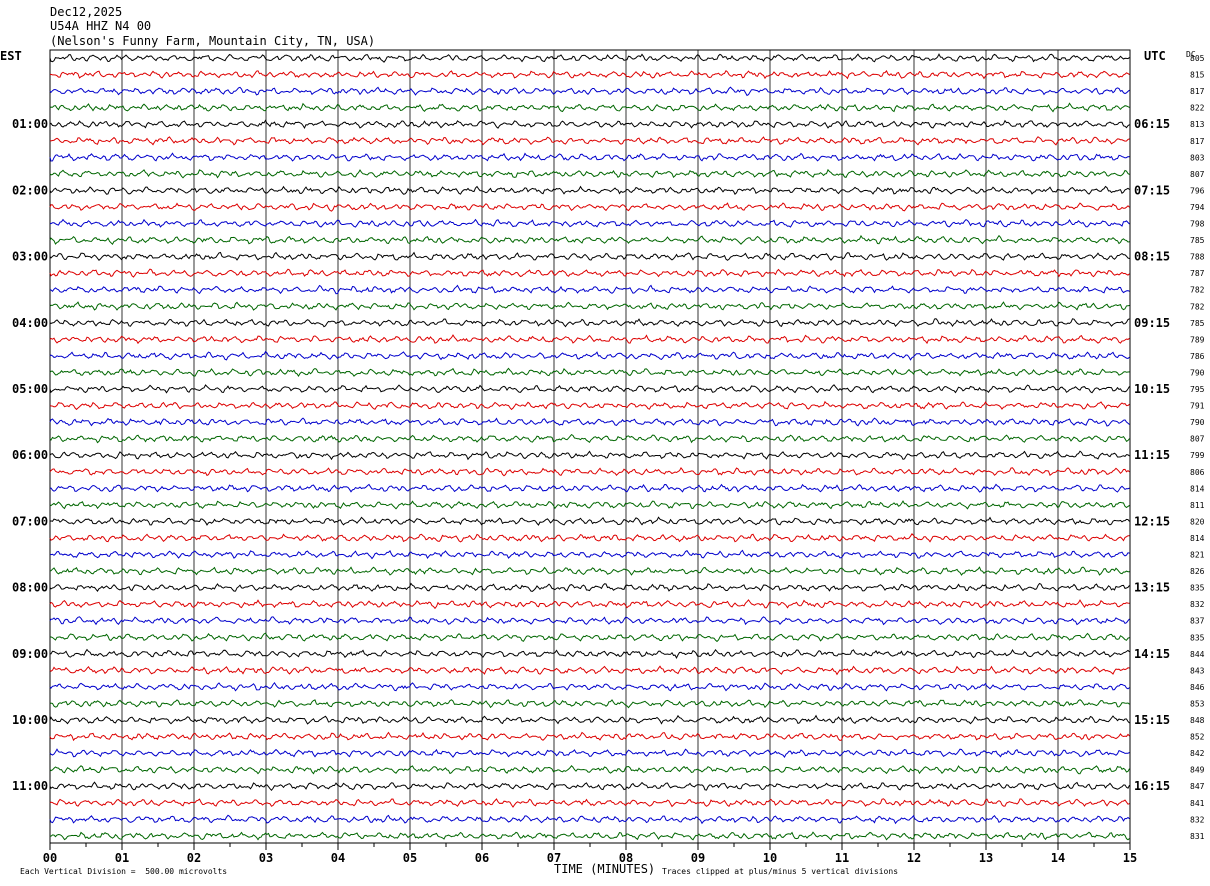  I want to click on dc-offset-label: 846, so click(1197, 687).